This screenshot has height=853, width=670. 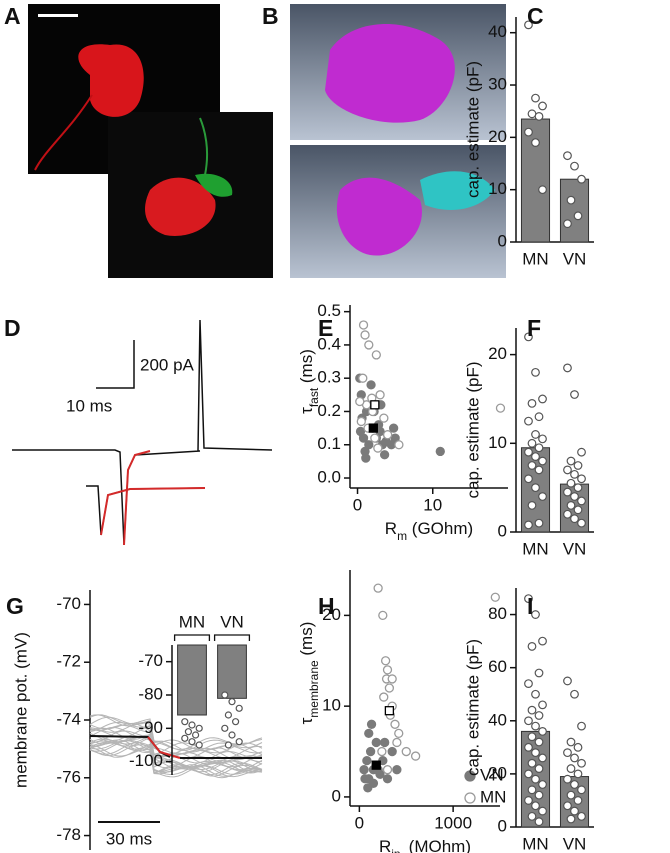 I want to click on scale-bar-label: 10 ms, so click(x=89, y=405).